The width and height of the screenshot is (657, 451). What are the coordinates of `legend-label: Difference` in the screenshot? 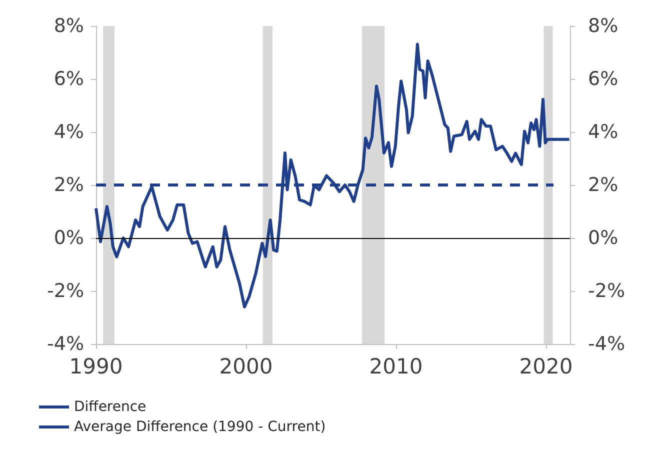 It's located at (110, 407).